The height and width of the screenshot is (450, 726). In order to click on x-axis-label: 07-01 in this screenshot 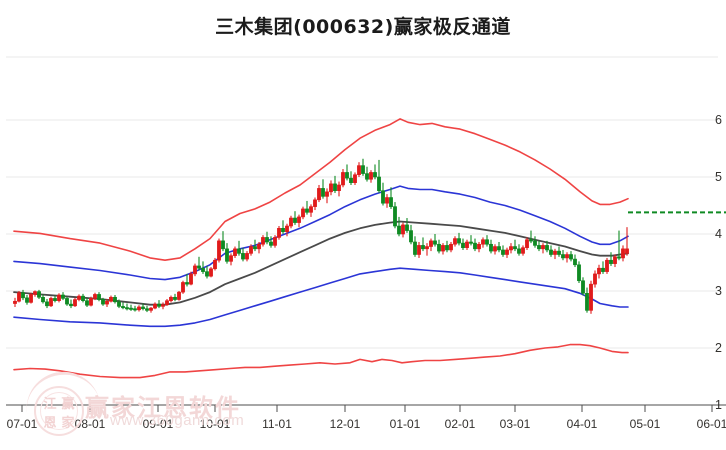, I will do `click(22, 424)`.